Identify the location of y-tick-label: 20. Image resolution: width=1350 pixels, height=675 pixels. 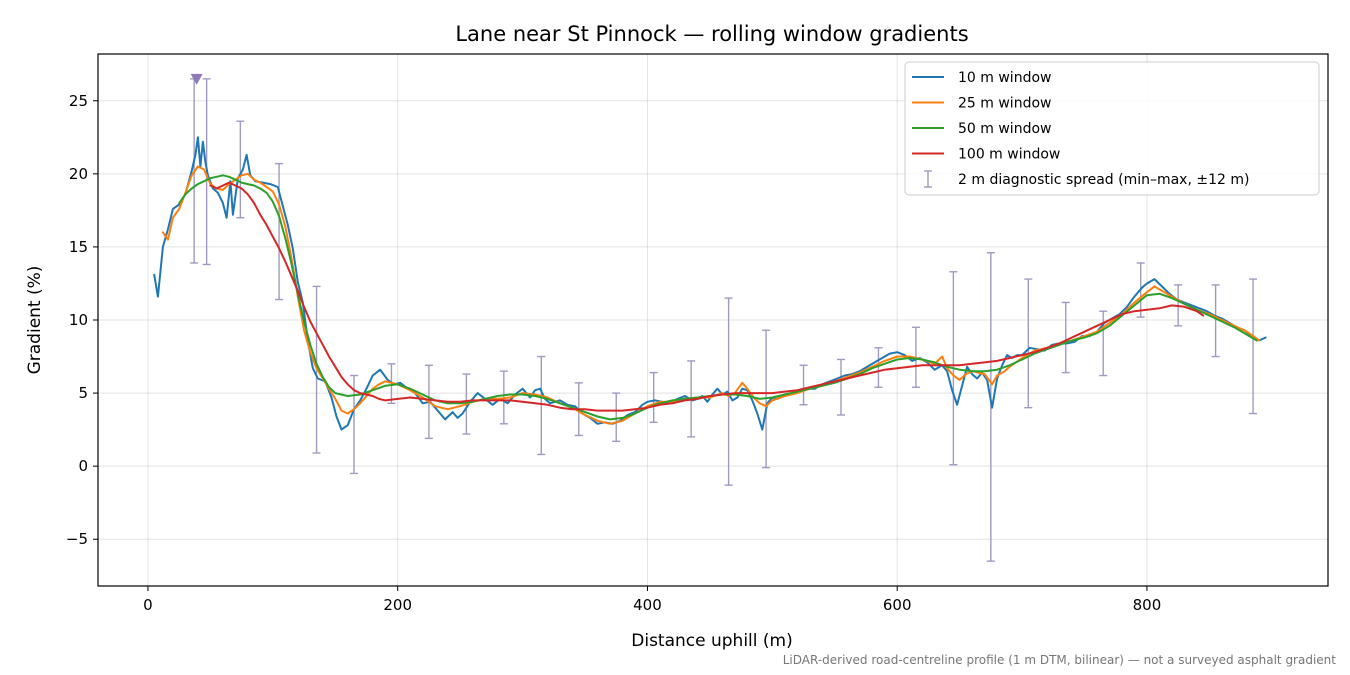
(78, 174).